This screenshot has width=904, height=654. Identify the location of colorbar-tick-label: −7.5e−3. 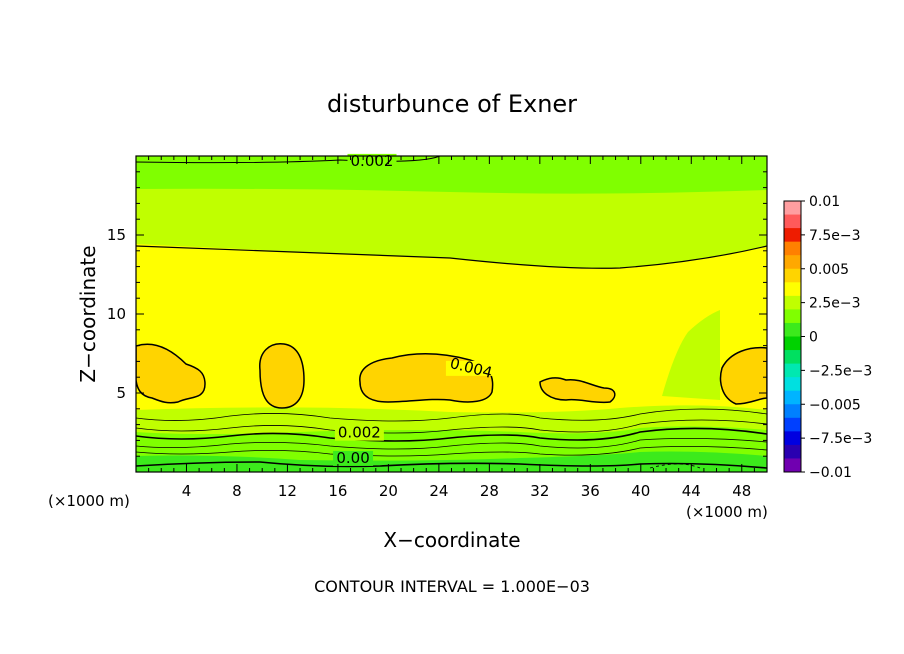
(840, 439).